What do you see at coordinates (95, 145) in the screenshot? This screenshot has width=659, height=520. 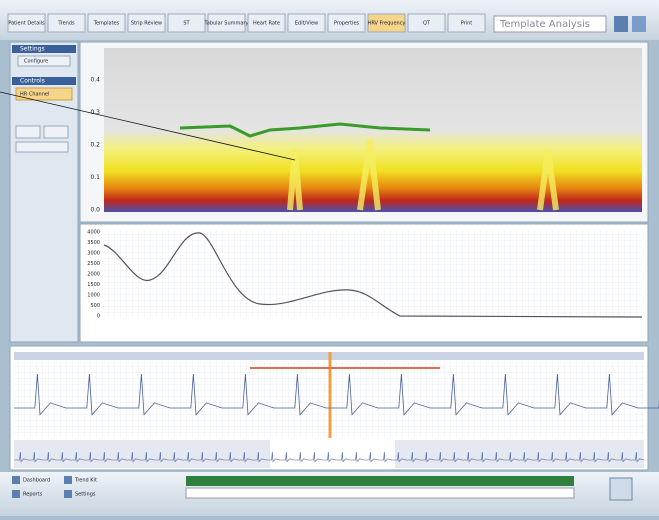 I see `y-tick-label: 0.2` at bounding box center [95, 145].